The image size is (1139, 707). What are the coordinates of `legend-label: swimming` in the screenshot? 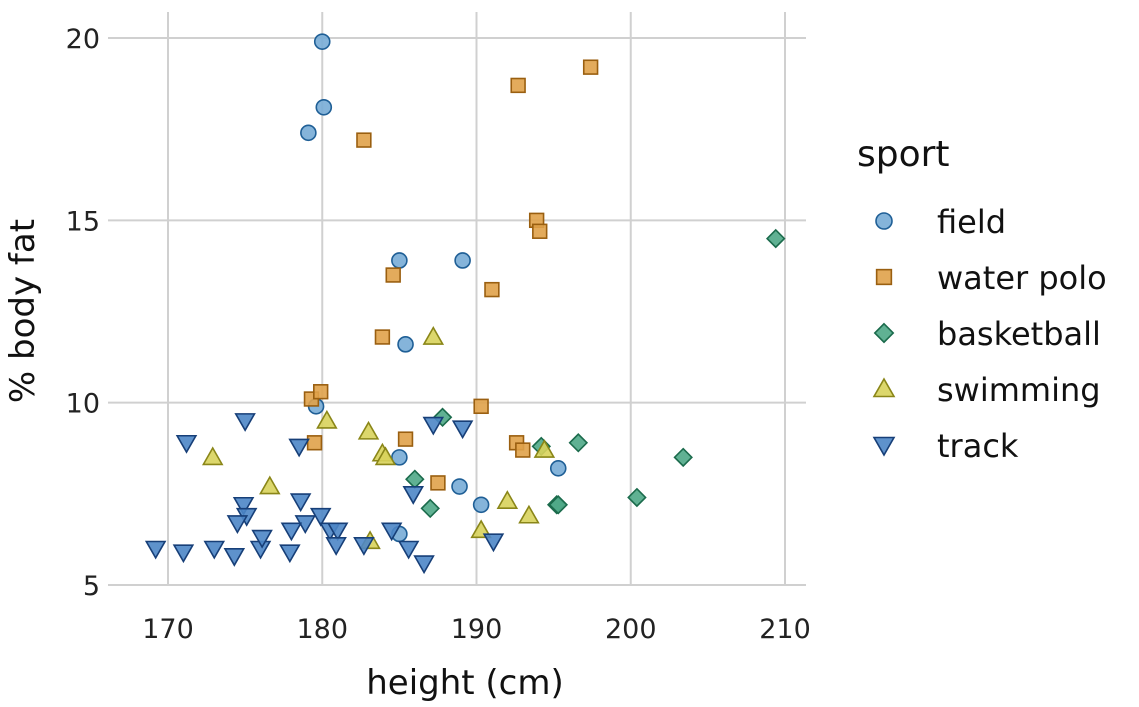 It's located at (1019, 390).